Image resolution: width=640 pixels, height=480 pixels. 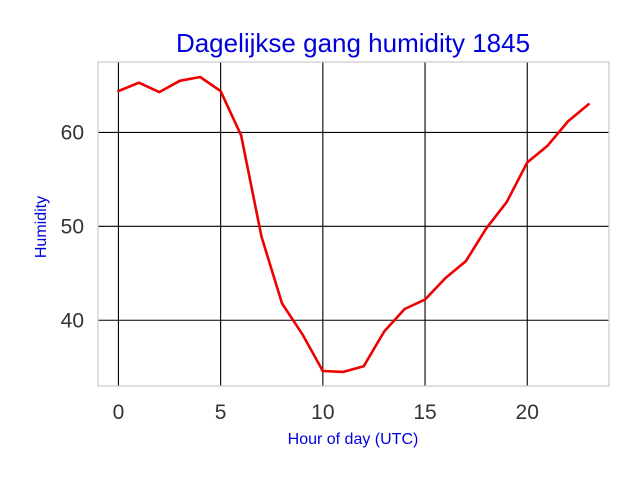 What do you see at coordinates (221, 412) in the screenshot?
I see `x-tick-label: 5` at bounding box center [221, 412].